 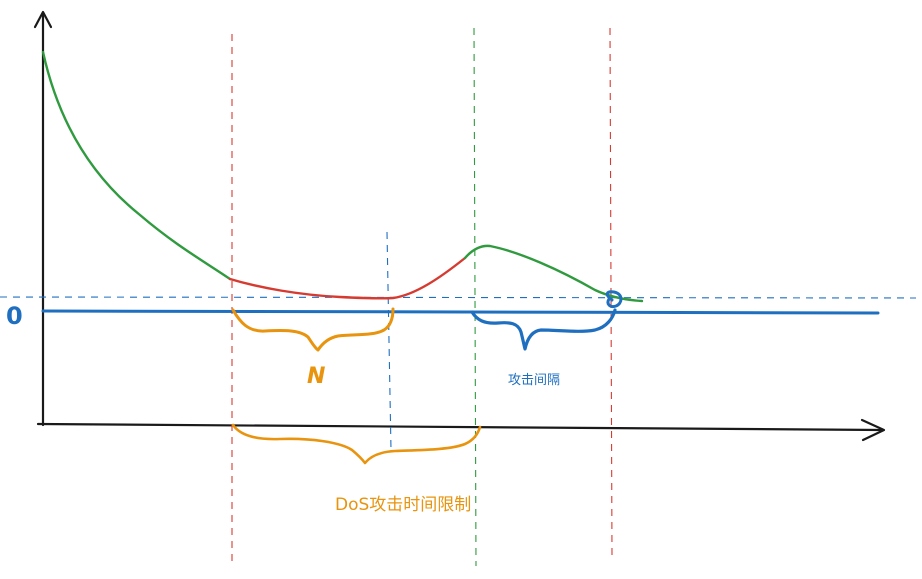 What do you see at coordinates (460, 427) in the screenshot?
I see `x-axis` at bounding box center [460, 427].